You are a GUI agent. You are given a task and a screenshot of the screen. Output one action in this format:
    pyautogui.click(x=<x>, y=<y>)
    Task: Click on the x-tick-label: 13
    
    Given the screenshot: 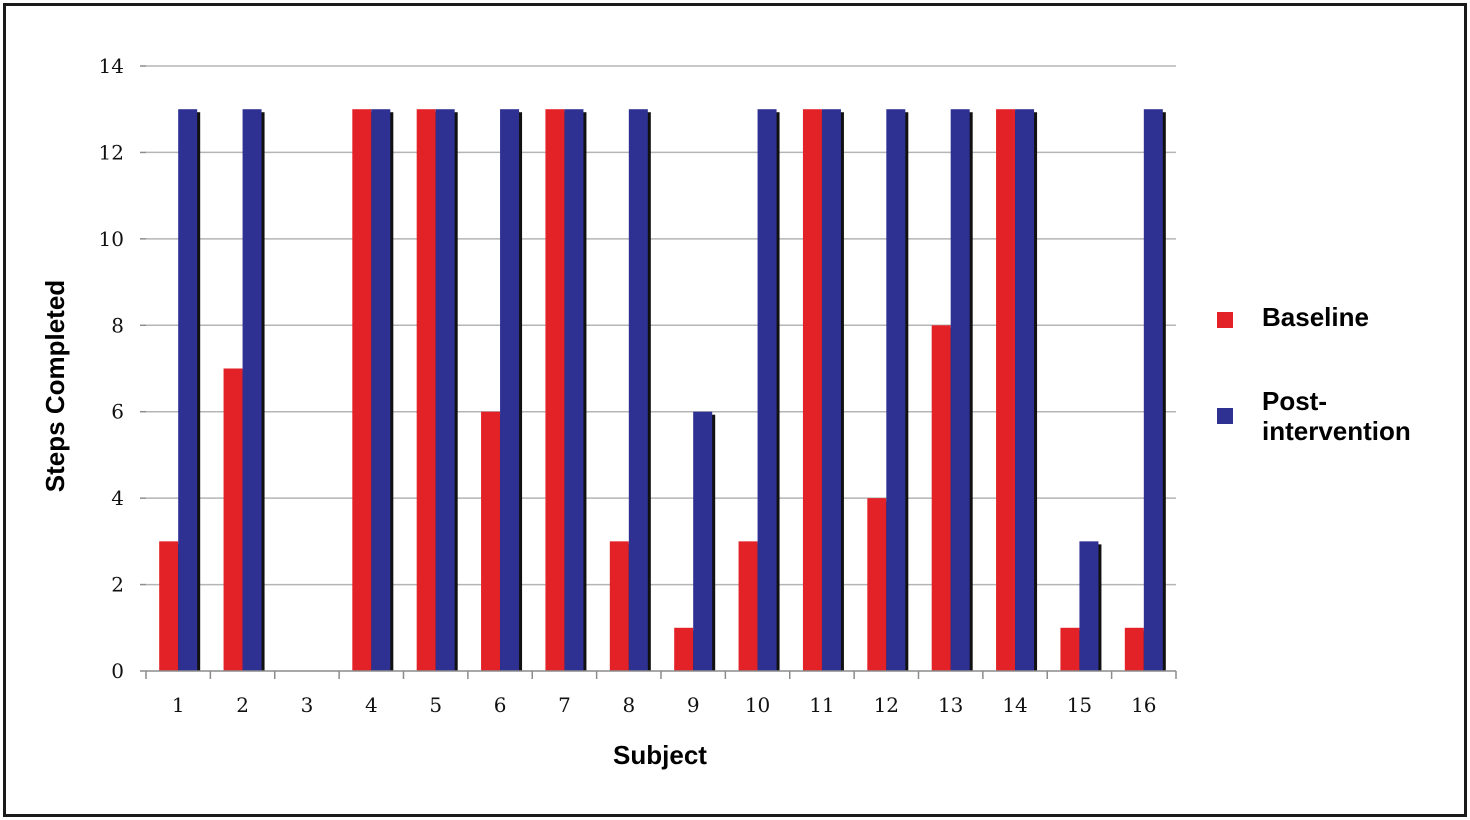 What is the action you would take?
    pyautogui.click(x=950, y=705)
    